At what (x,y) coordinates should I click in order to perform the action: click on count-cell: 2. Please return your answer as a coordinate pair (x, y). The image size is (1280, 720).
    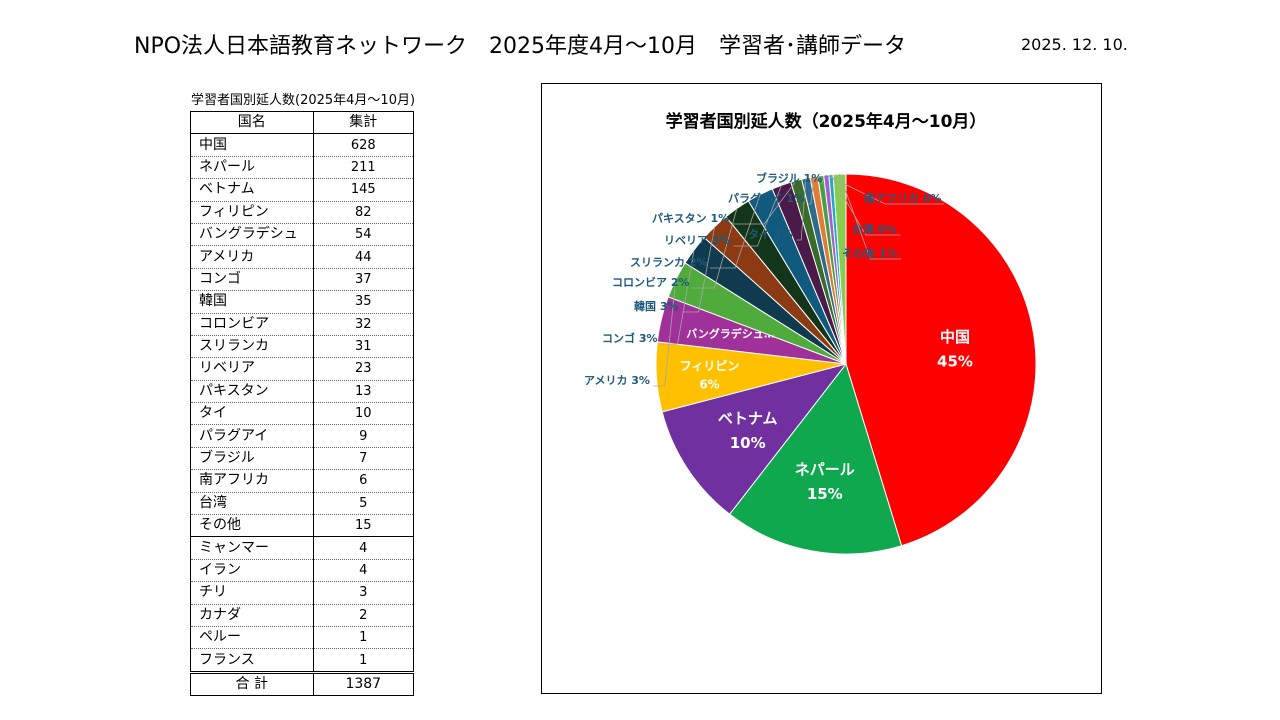
    Looking at the image, I should click on (363, 615).